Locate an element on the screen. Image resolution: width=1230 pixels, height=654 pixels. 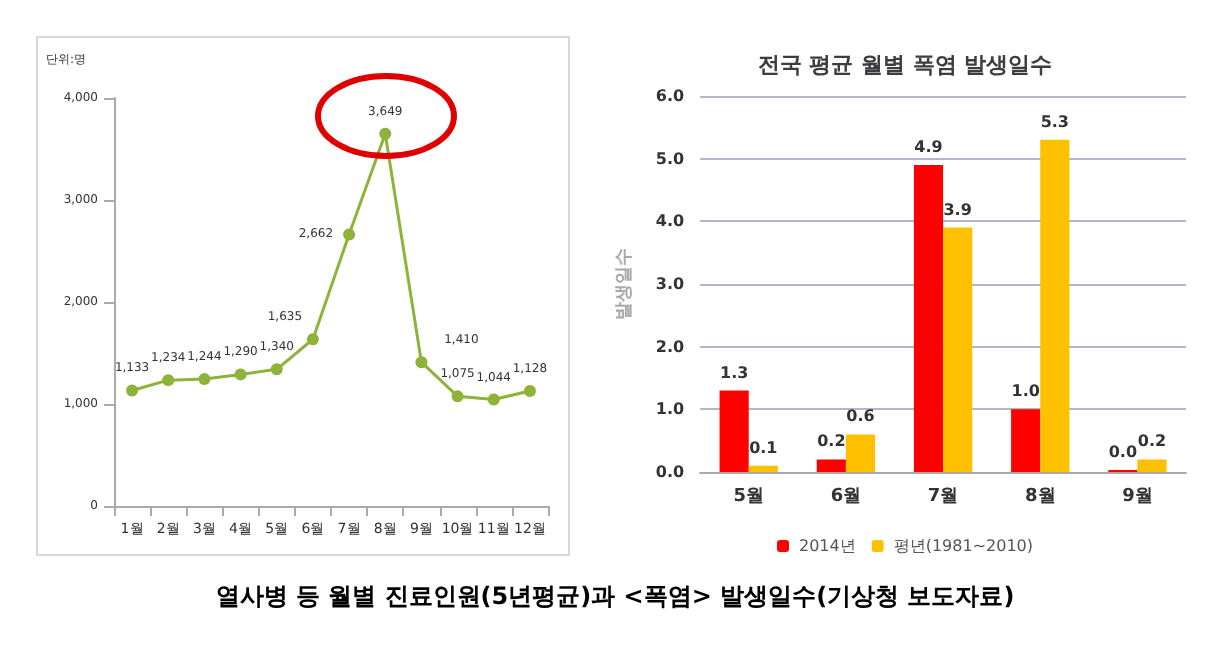
x-tick-label: 5월 is located at coordinates (748, 497).